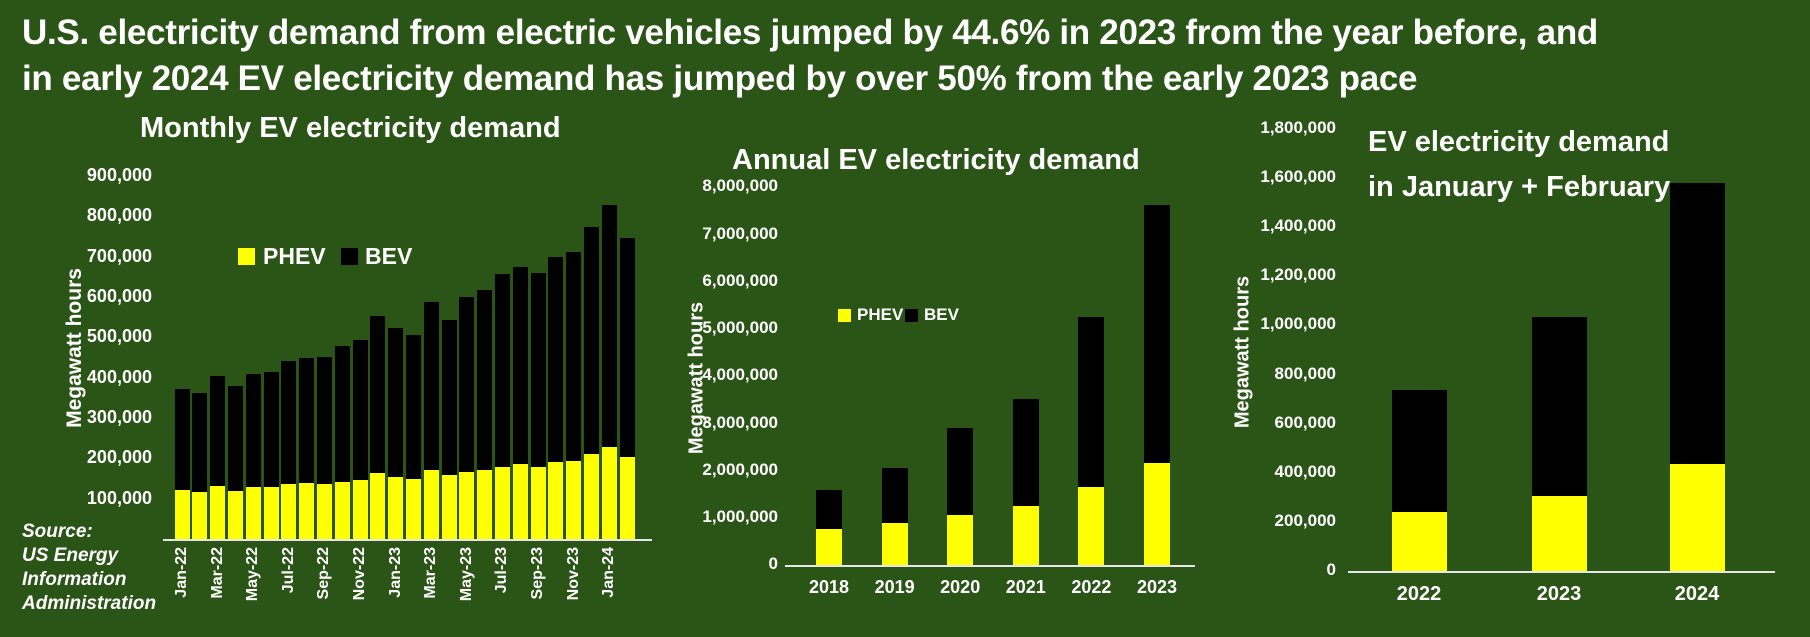 Image resolution: width=1810 pixels, height=637 pixels. Describe the element at coordinates (844, 315) in the screenshot. I see `annual-legend-phev-swatch` at that location.